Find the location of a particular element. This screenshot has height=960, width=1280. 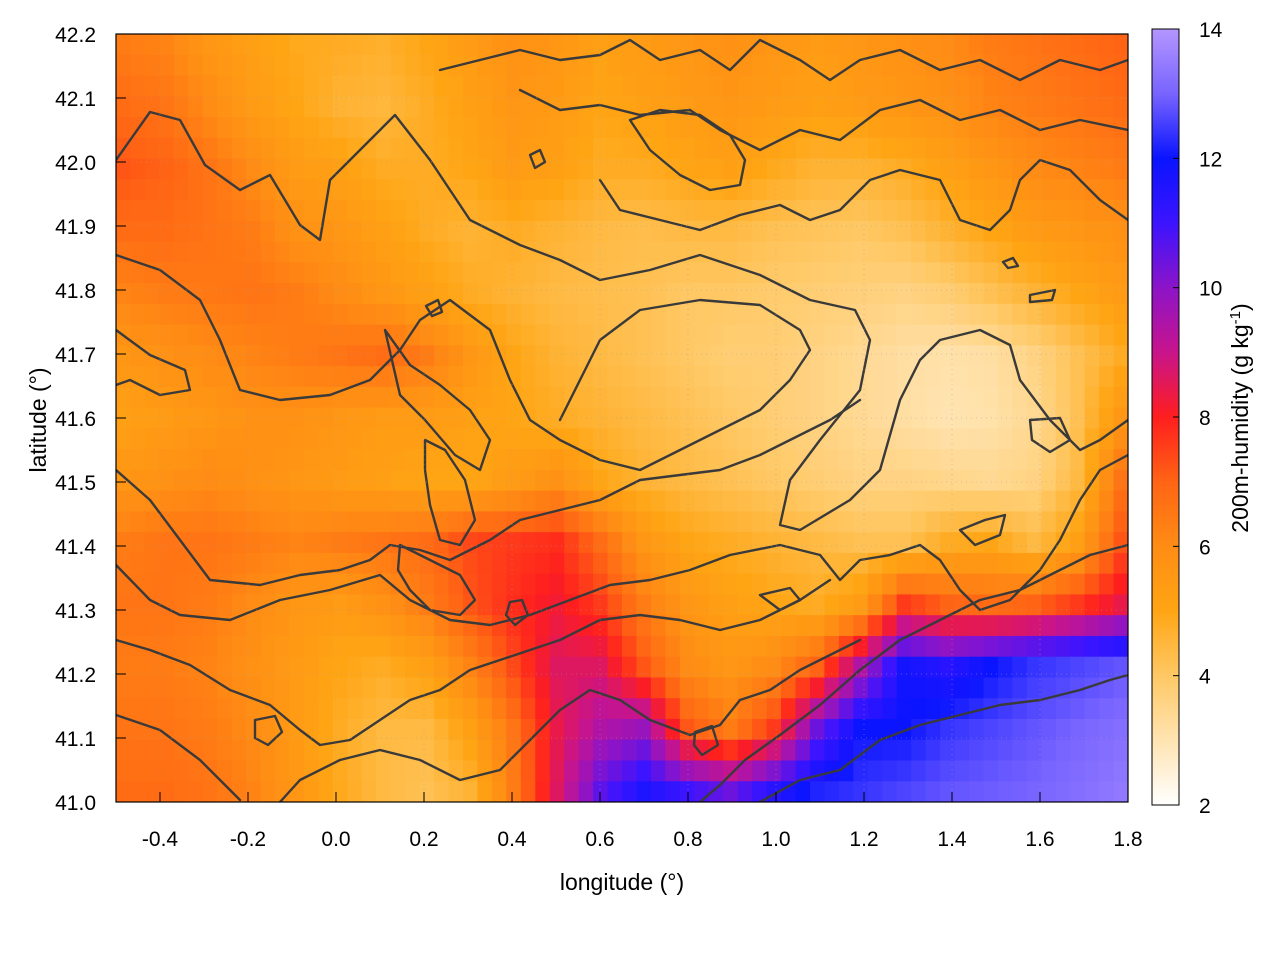

contour-line is located at coordinates (823, 120).